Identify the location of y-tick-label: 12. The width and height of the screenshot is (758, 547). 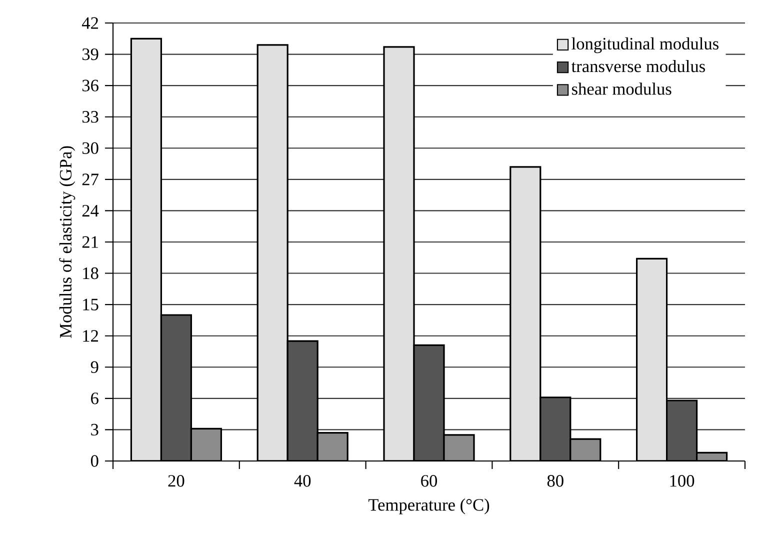
(90, 336).